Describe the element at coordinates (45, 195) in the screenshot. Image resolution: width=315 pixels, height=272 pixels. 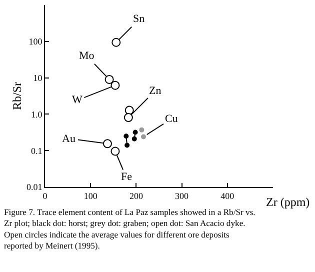
I see `x-tick-label: 0` at that location.